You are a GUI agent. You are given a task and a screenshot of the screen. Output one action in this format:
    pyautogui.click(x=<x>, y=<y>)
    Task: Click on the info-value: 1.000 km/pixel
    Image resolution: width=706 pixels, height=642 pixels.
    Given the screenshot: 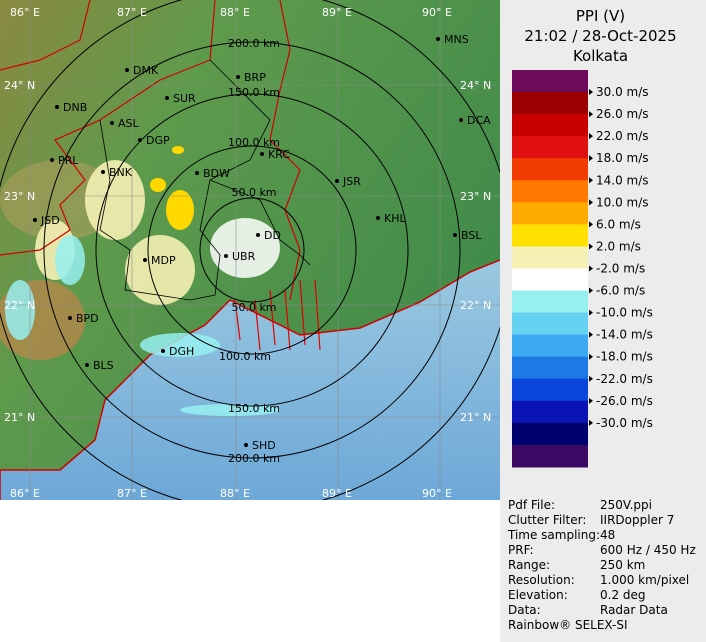 What is the action you would take?
    pyautogui.click(x=645, y=580)
    